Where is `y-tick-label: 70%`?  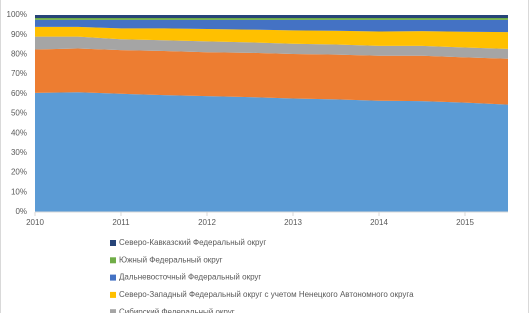
y-tick-label: 70% is located at coordinates (19, 73).